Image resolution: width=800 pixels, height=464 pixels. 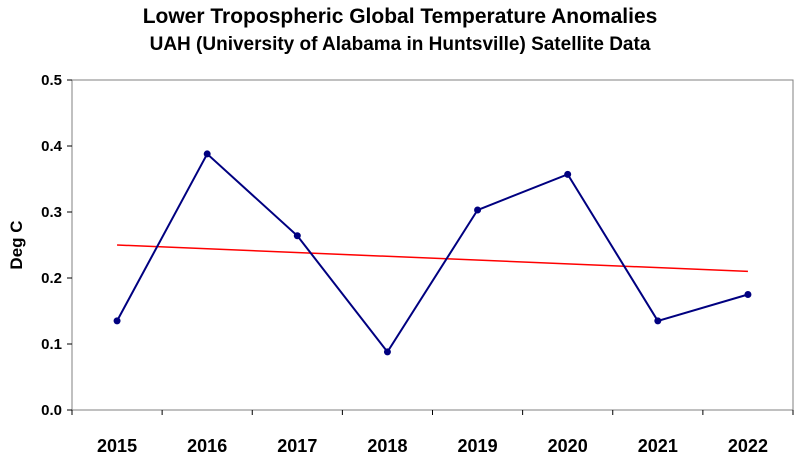 What do you see at coordinates (297, 446) in the screenshot?
I see `x-tick-label: 2017` at bounding box center [297, 446].